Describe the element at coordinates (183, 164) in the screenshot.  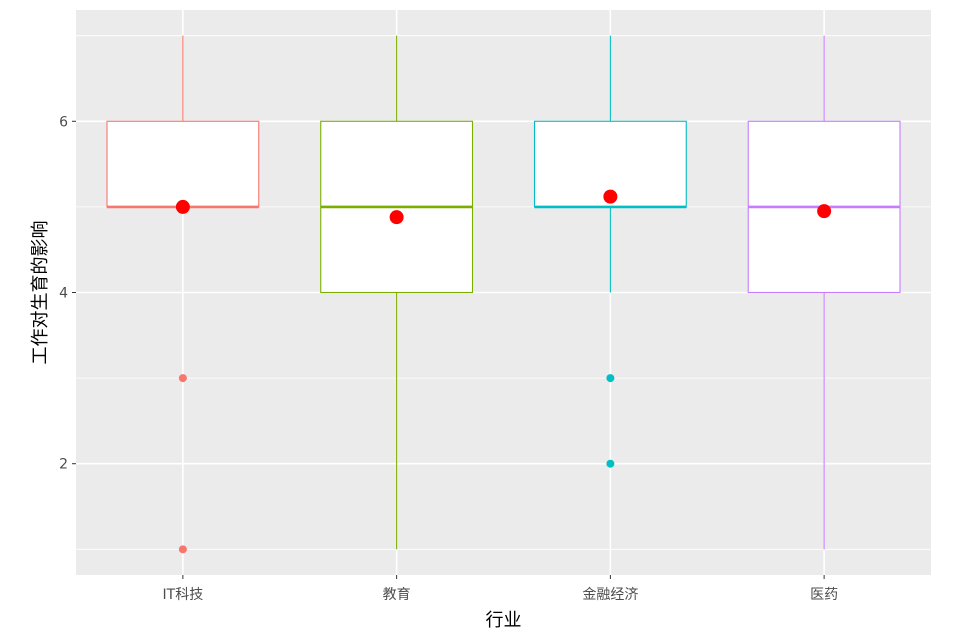
I see `box` at that location.